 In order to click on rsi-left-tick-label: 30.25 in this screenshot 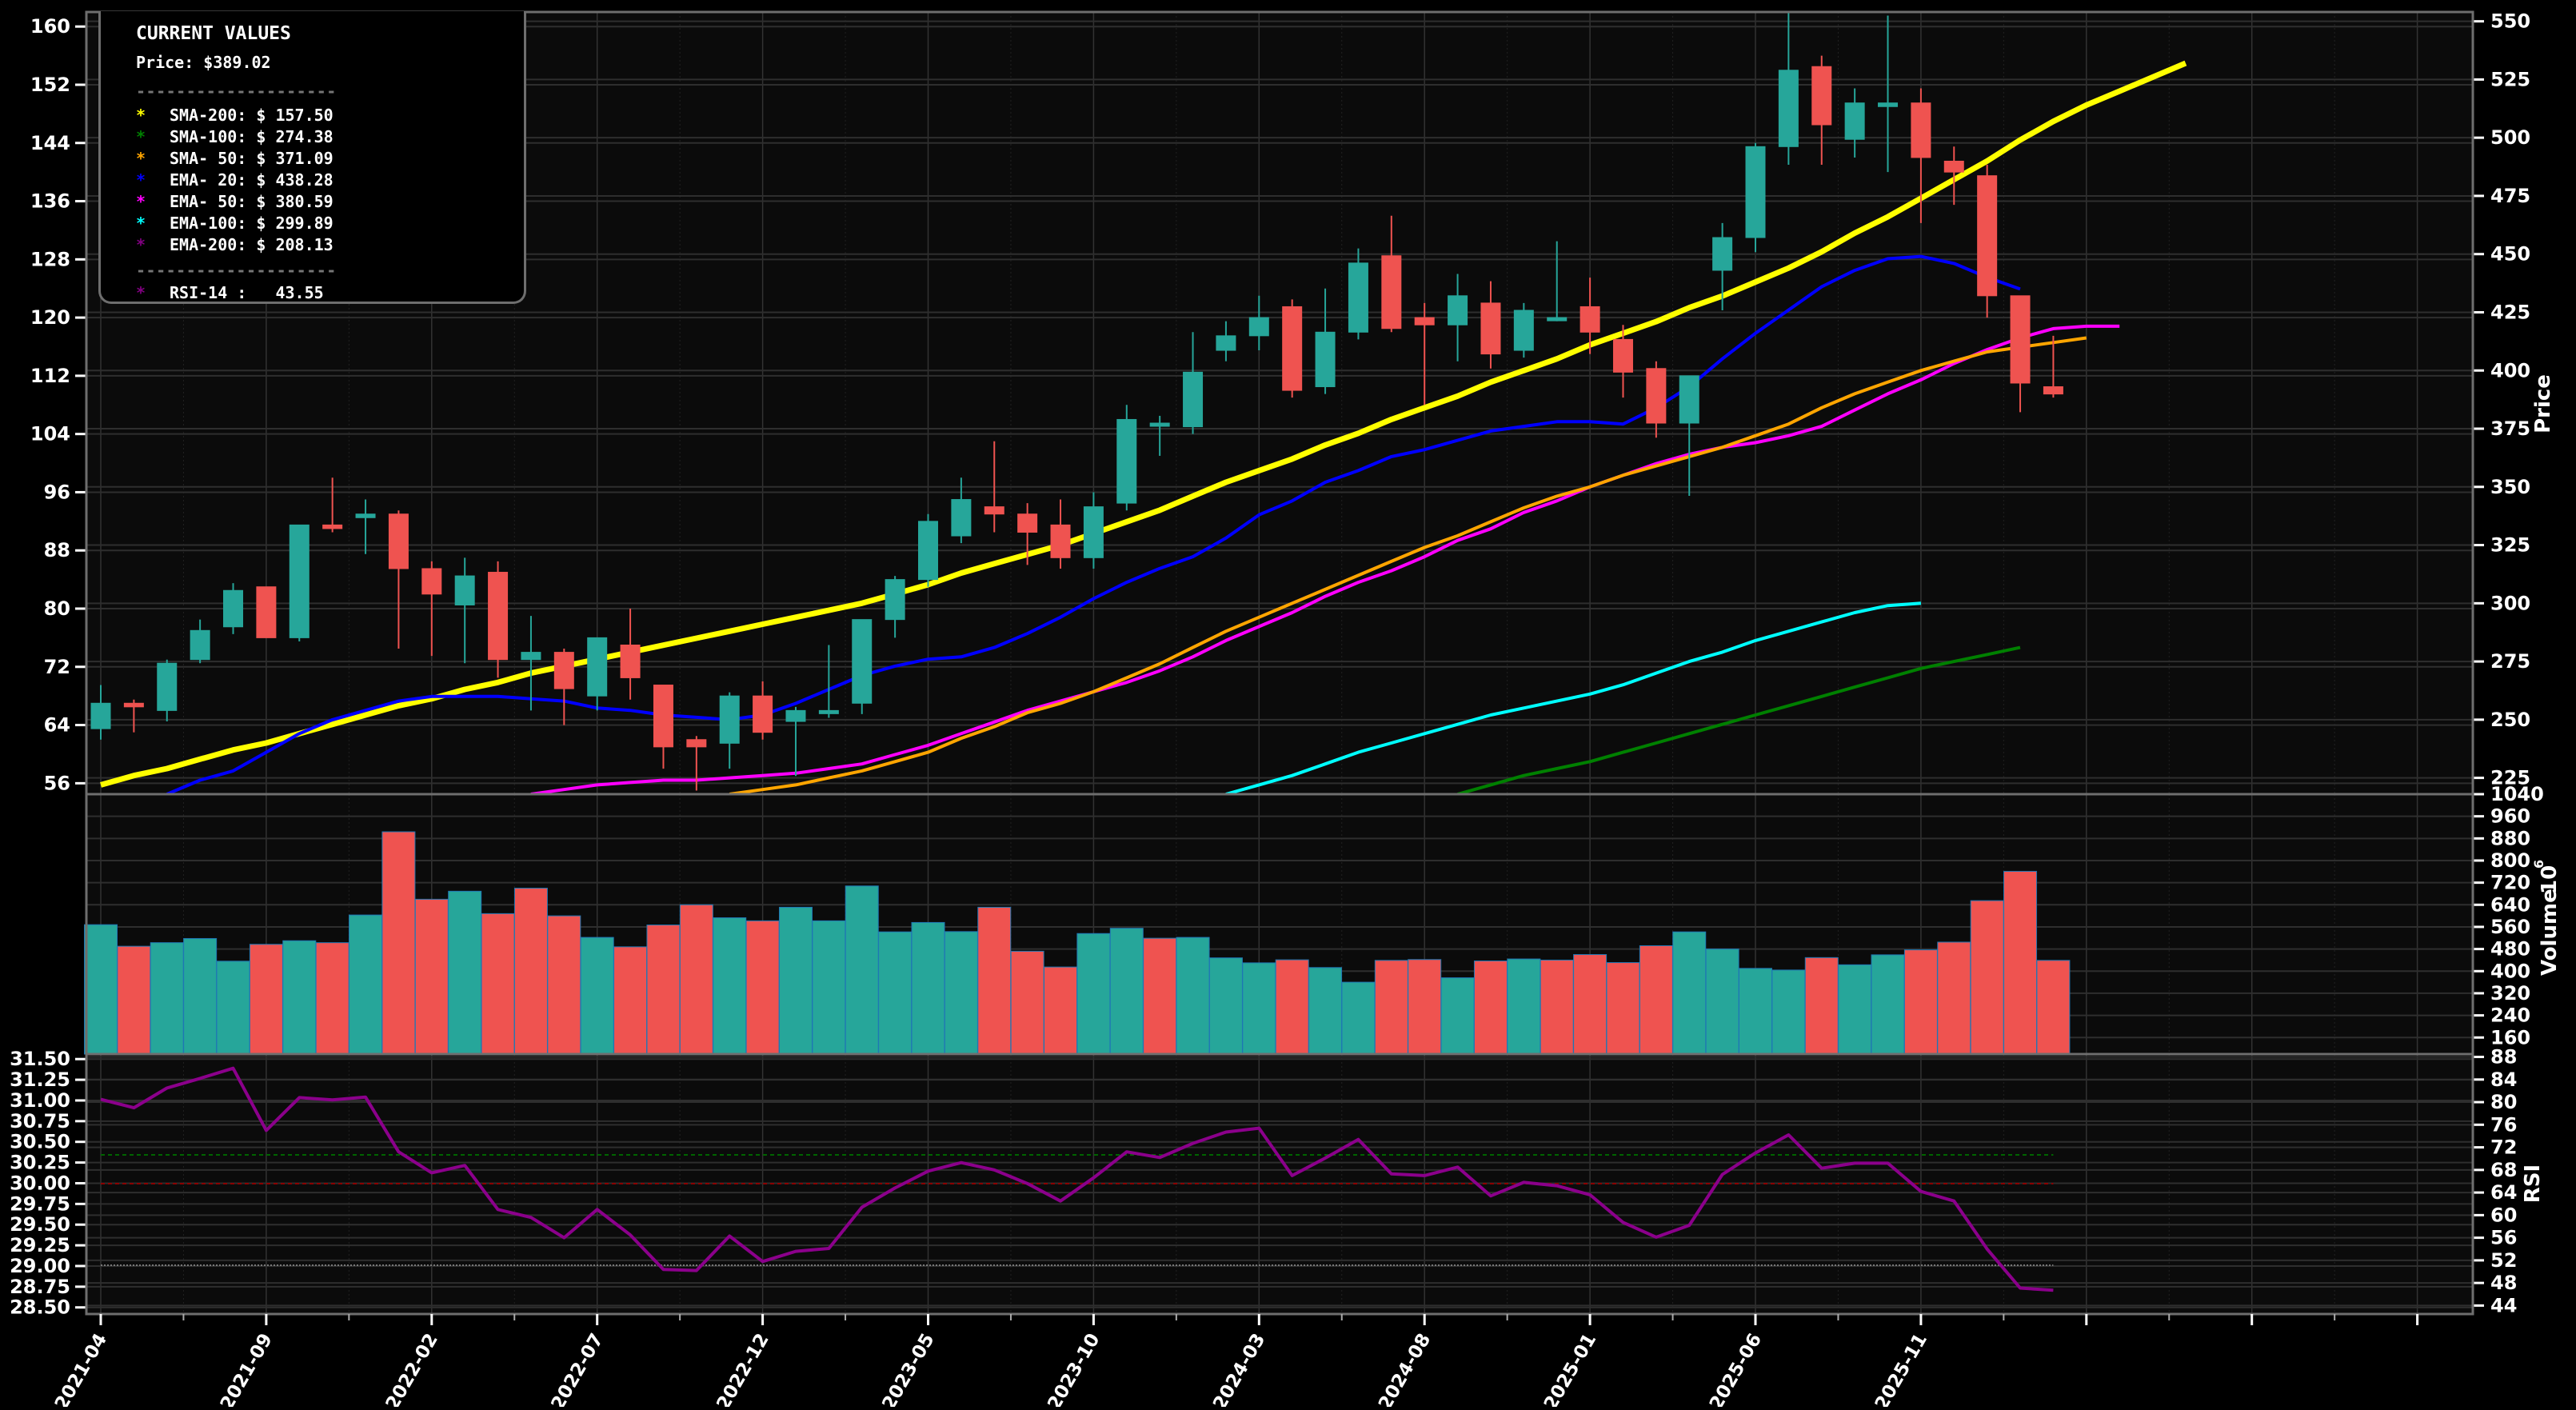, I will do `click(40, 1163)`.